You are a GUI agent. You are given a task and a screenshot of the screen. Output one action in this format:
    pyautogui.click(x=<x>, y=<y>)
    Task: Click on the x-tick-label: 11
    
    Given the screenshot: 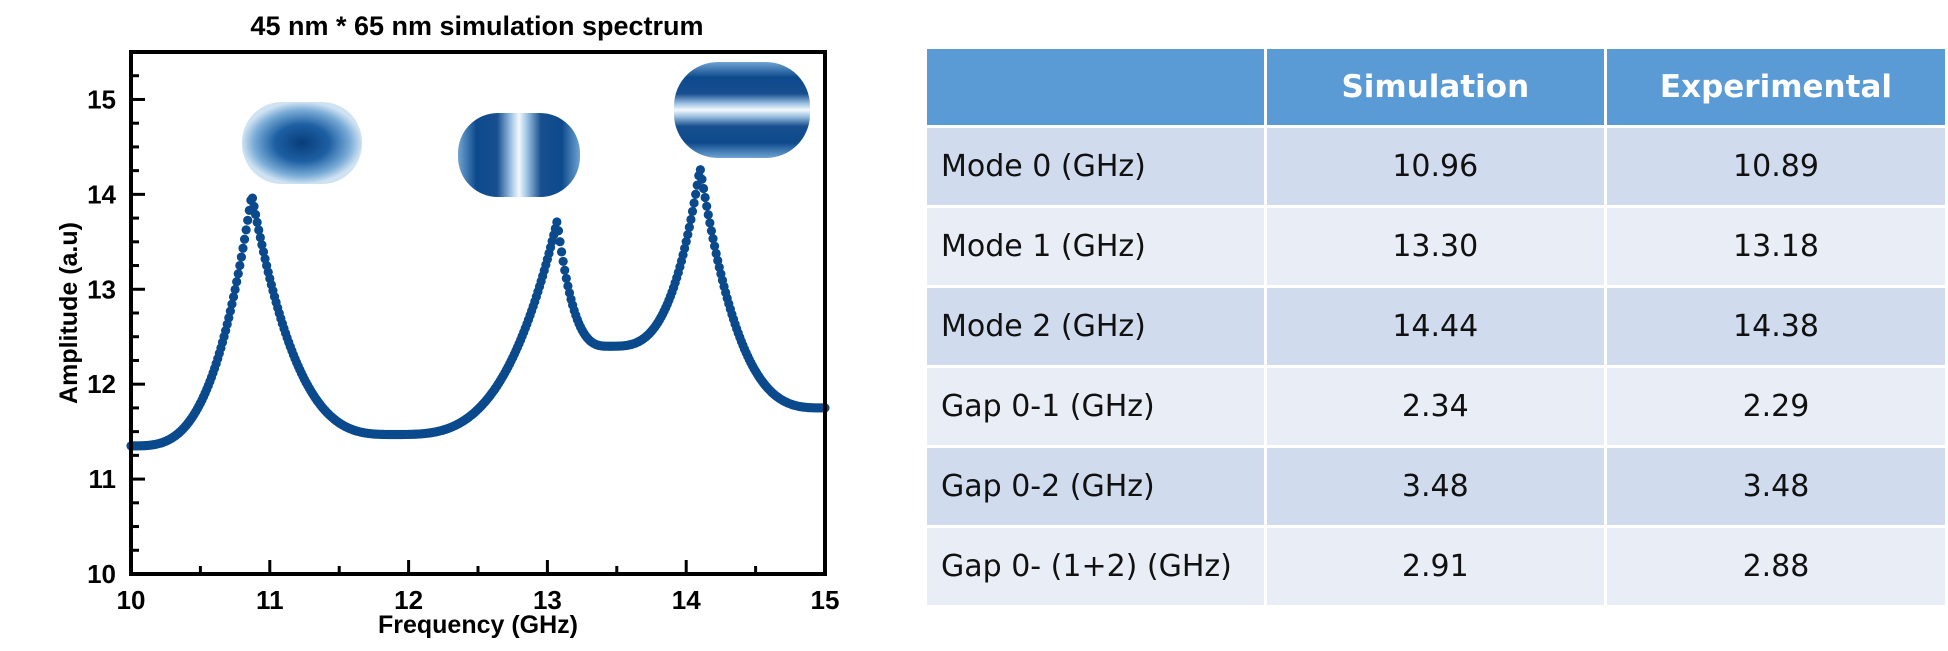 What is the action you would take?
    pyautogui.click(x=270, y=600)
    